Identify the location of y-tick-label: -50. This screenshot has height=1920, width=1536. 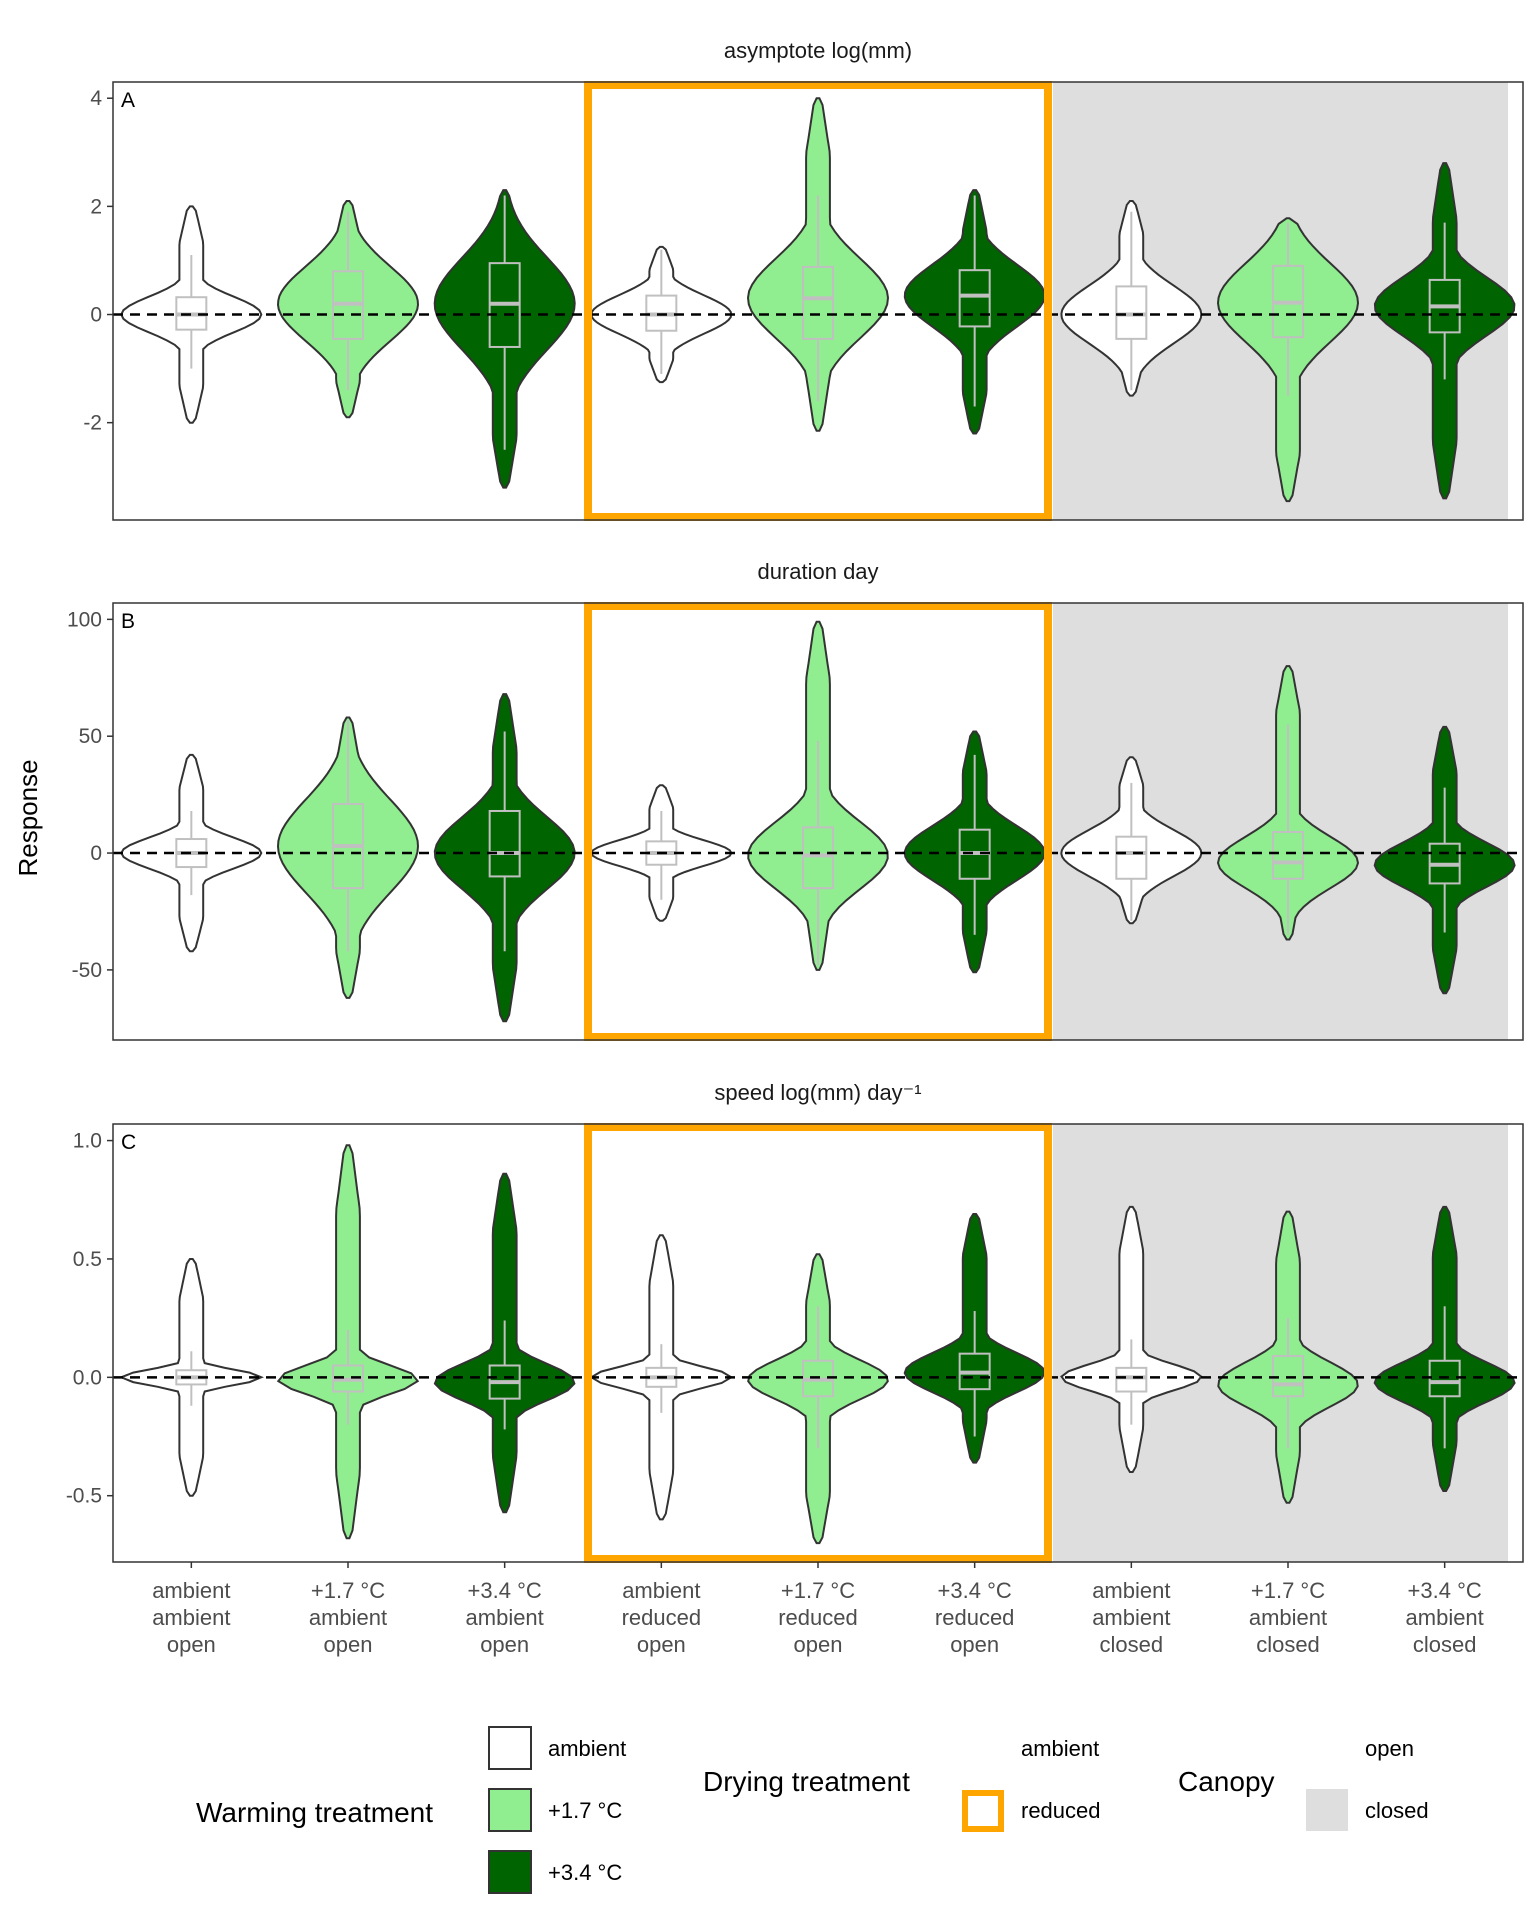
(87, 970).